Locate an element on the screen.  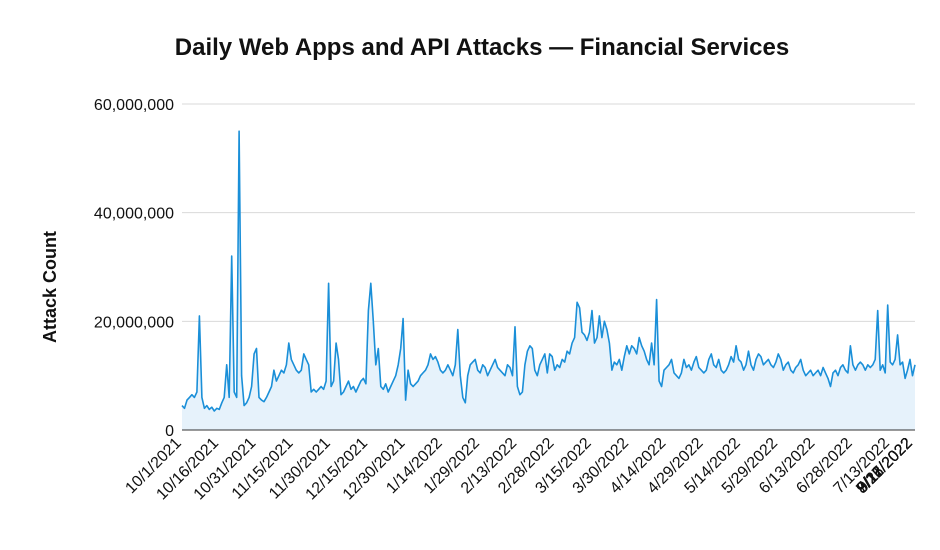
y-axis-title: Attack Count is located at coordinates (50, 287).